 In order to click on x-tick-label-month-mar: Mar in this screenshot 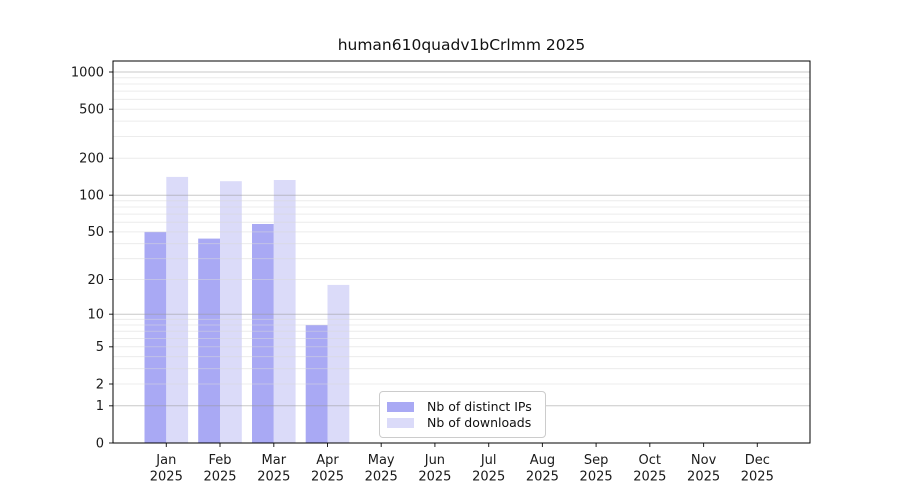, I will do `click(274, 460)`.